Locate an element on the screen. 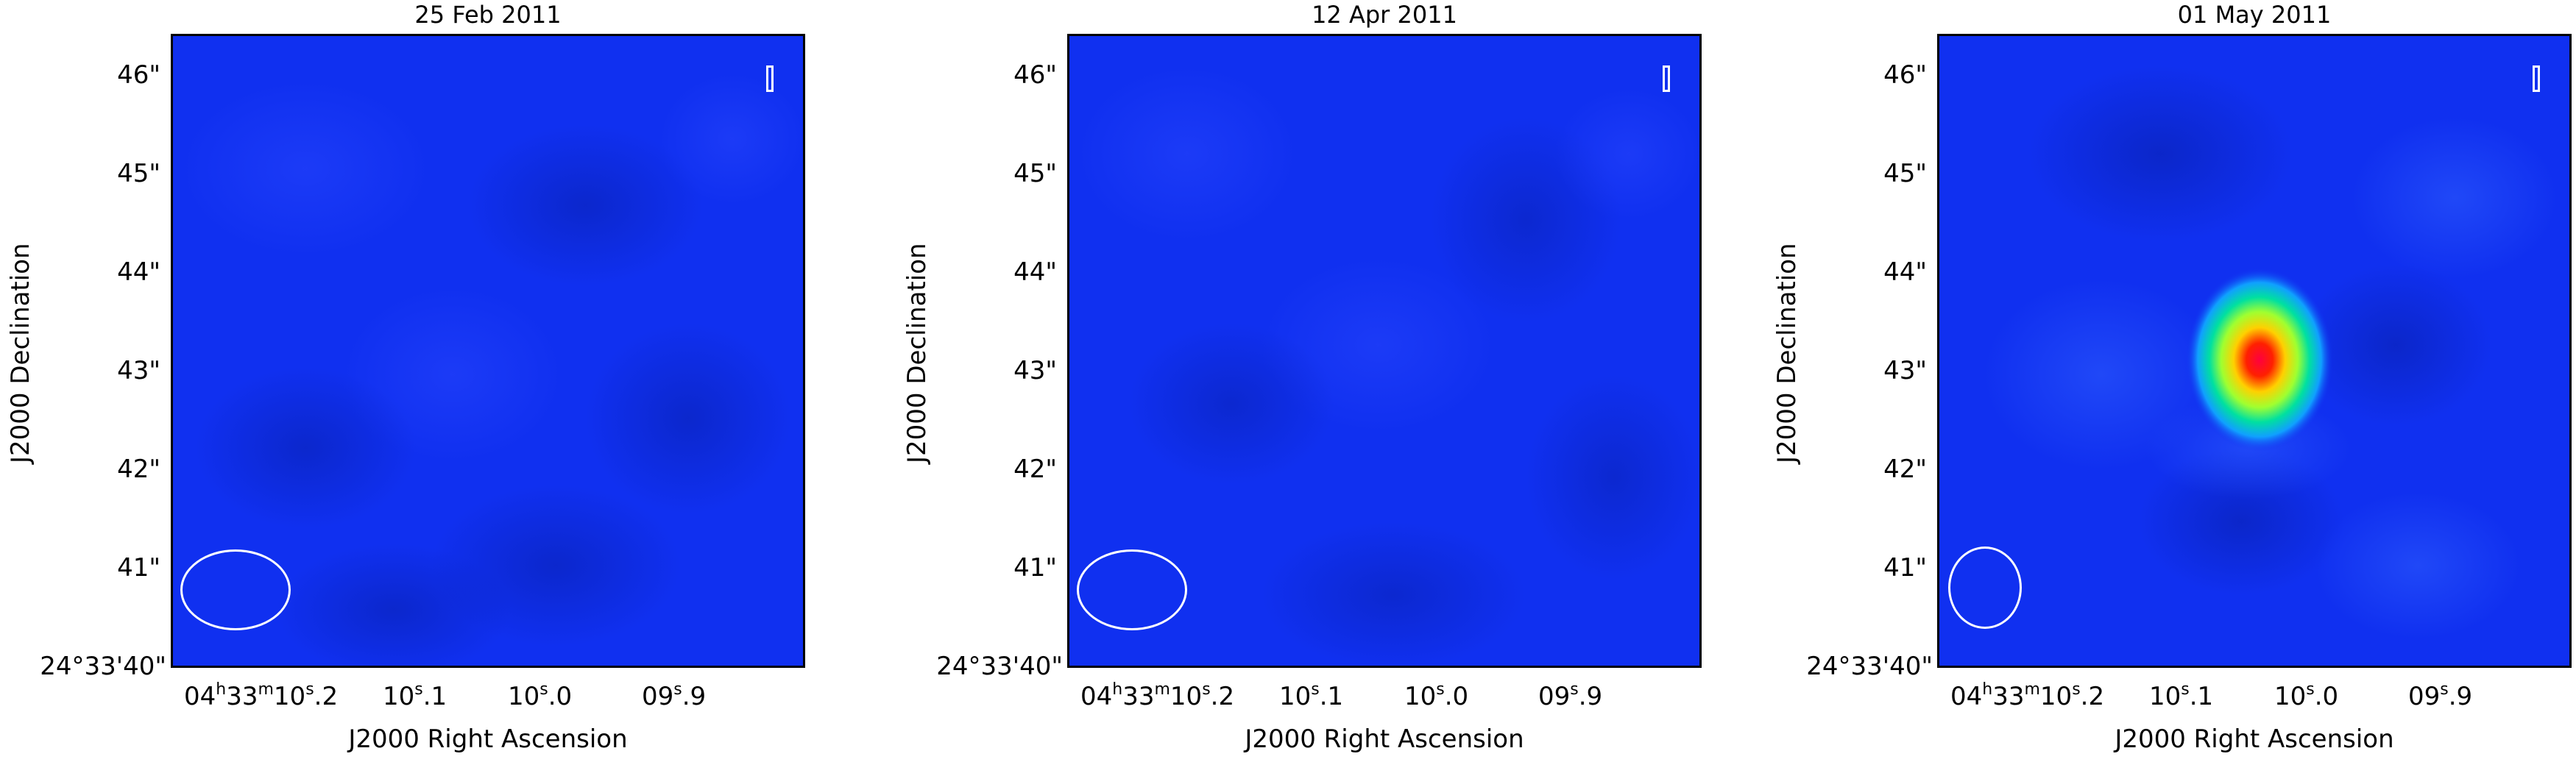 The height and width of the screenshot is (762, 2576). panel-title: 25 Feb 2011 is located at coordinates (488, 15).